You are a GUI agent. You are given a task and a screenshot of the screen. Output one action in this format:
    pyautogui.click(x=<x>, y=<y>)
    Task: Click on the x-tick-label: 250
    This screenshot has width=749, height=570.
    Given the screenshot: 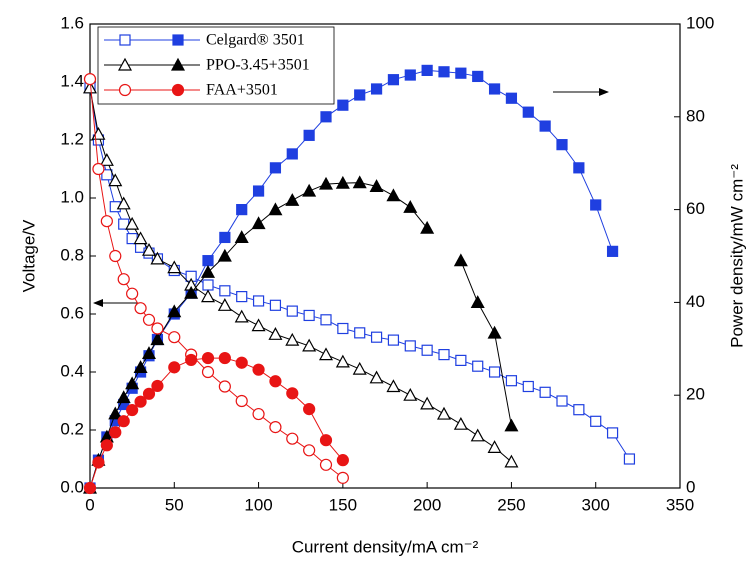 What is the action you would take?
    pyautogui.click(x=511, y=504)
    